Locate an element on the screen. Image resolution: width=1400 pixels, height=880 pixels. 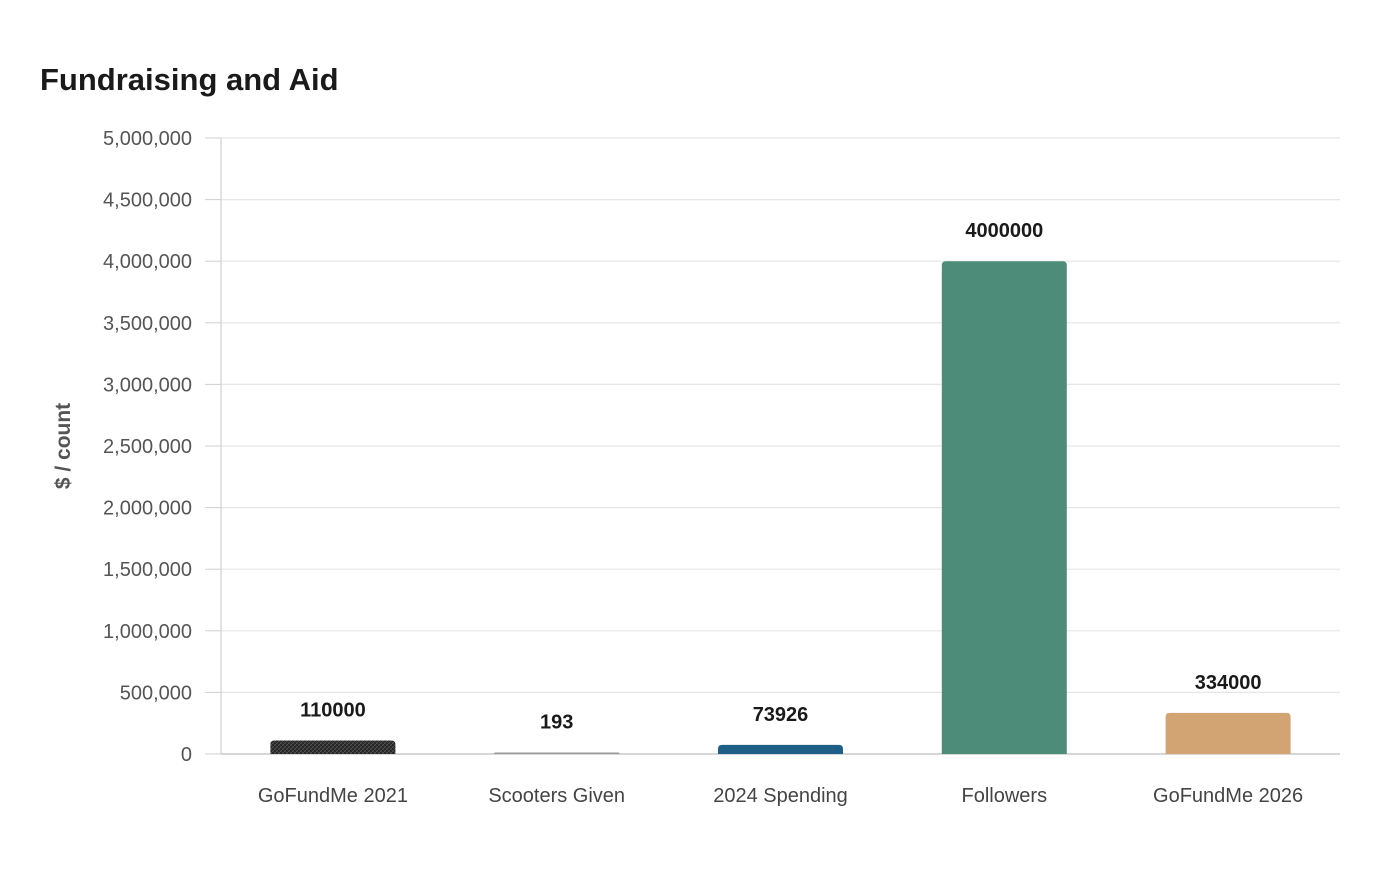
chart-title: Fundraising and Aid is located at coordinates (189, 79).